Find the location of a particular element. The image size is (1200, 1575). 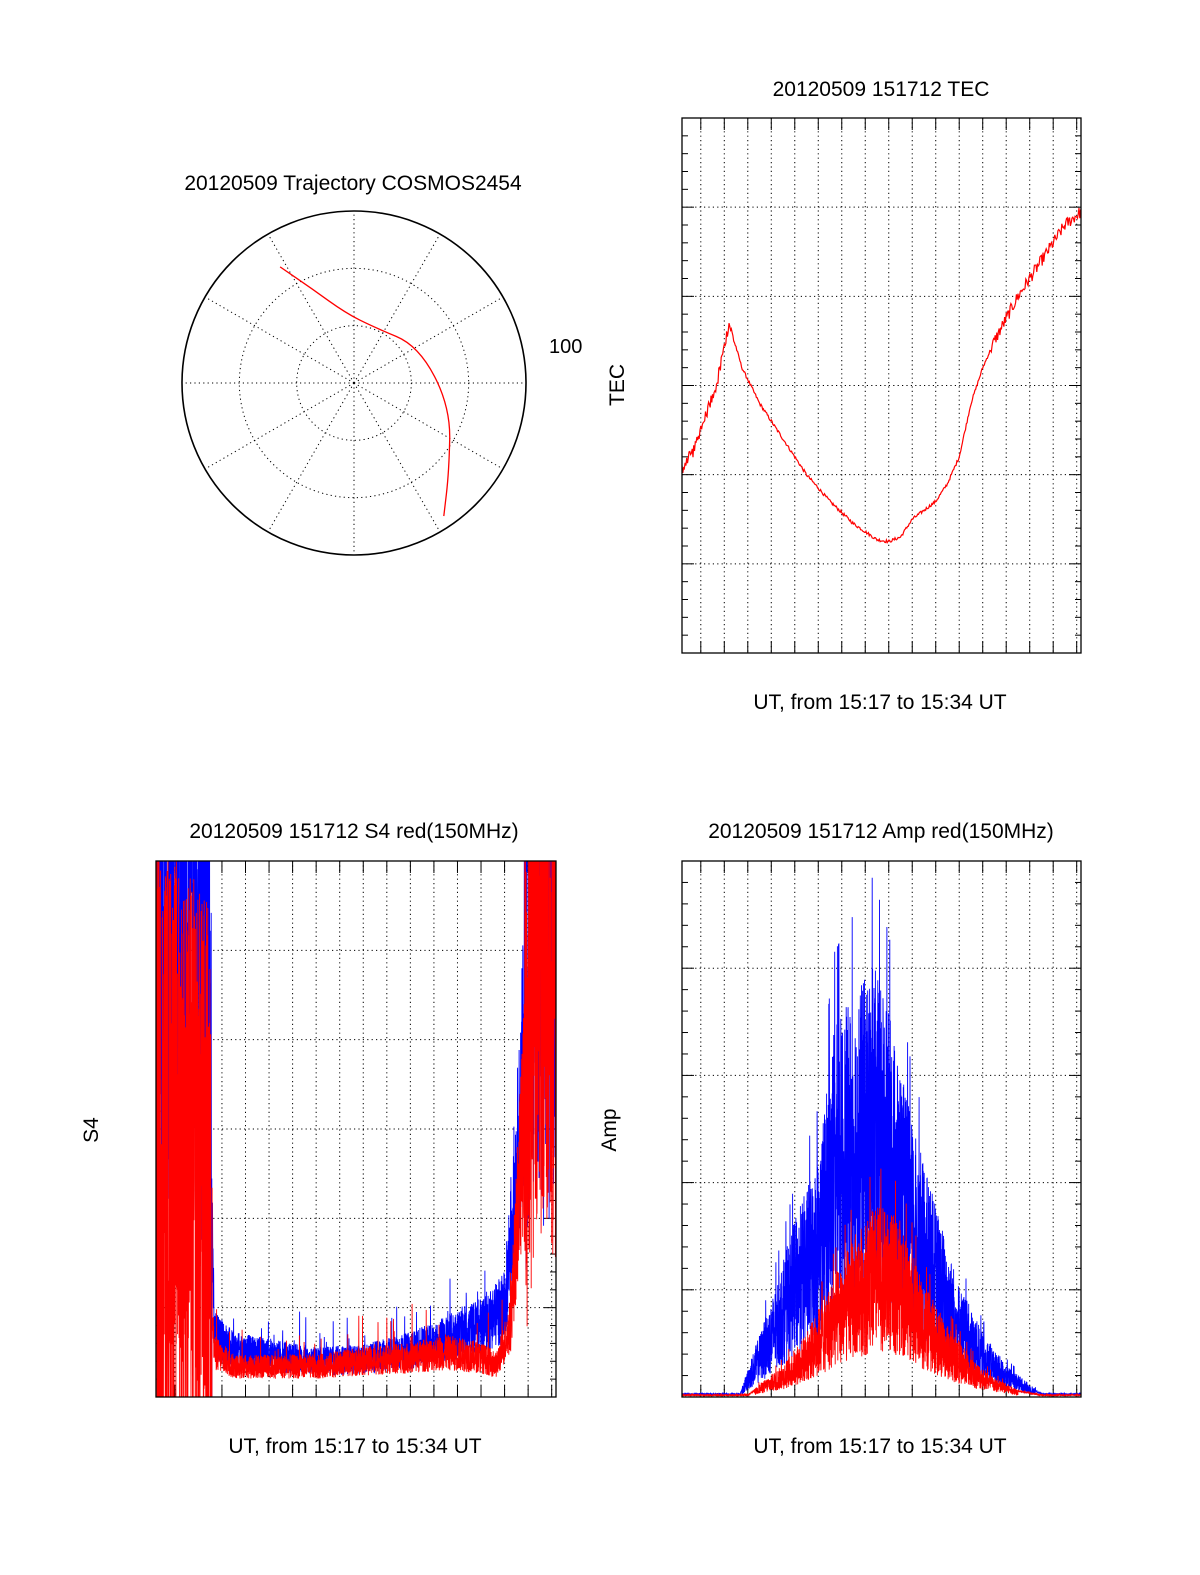

s4-frame is located at coordinates (356, 1129).